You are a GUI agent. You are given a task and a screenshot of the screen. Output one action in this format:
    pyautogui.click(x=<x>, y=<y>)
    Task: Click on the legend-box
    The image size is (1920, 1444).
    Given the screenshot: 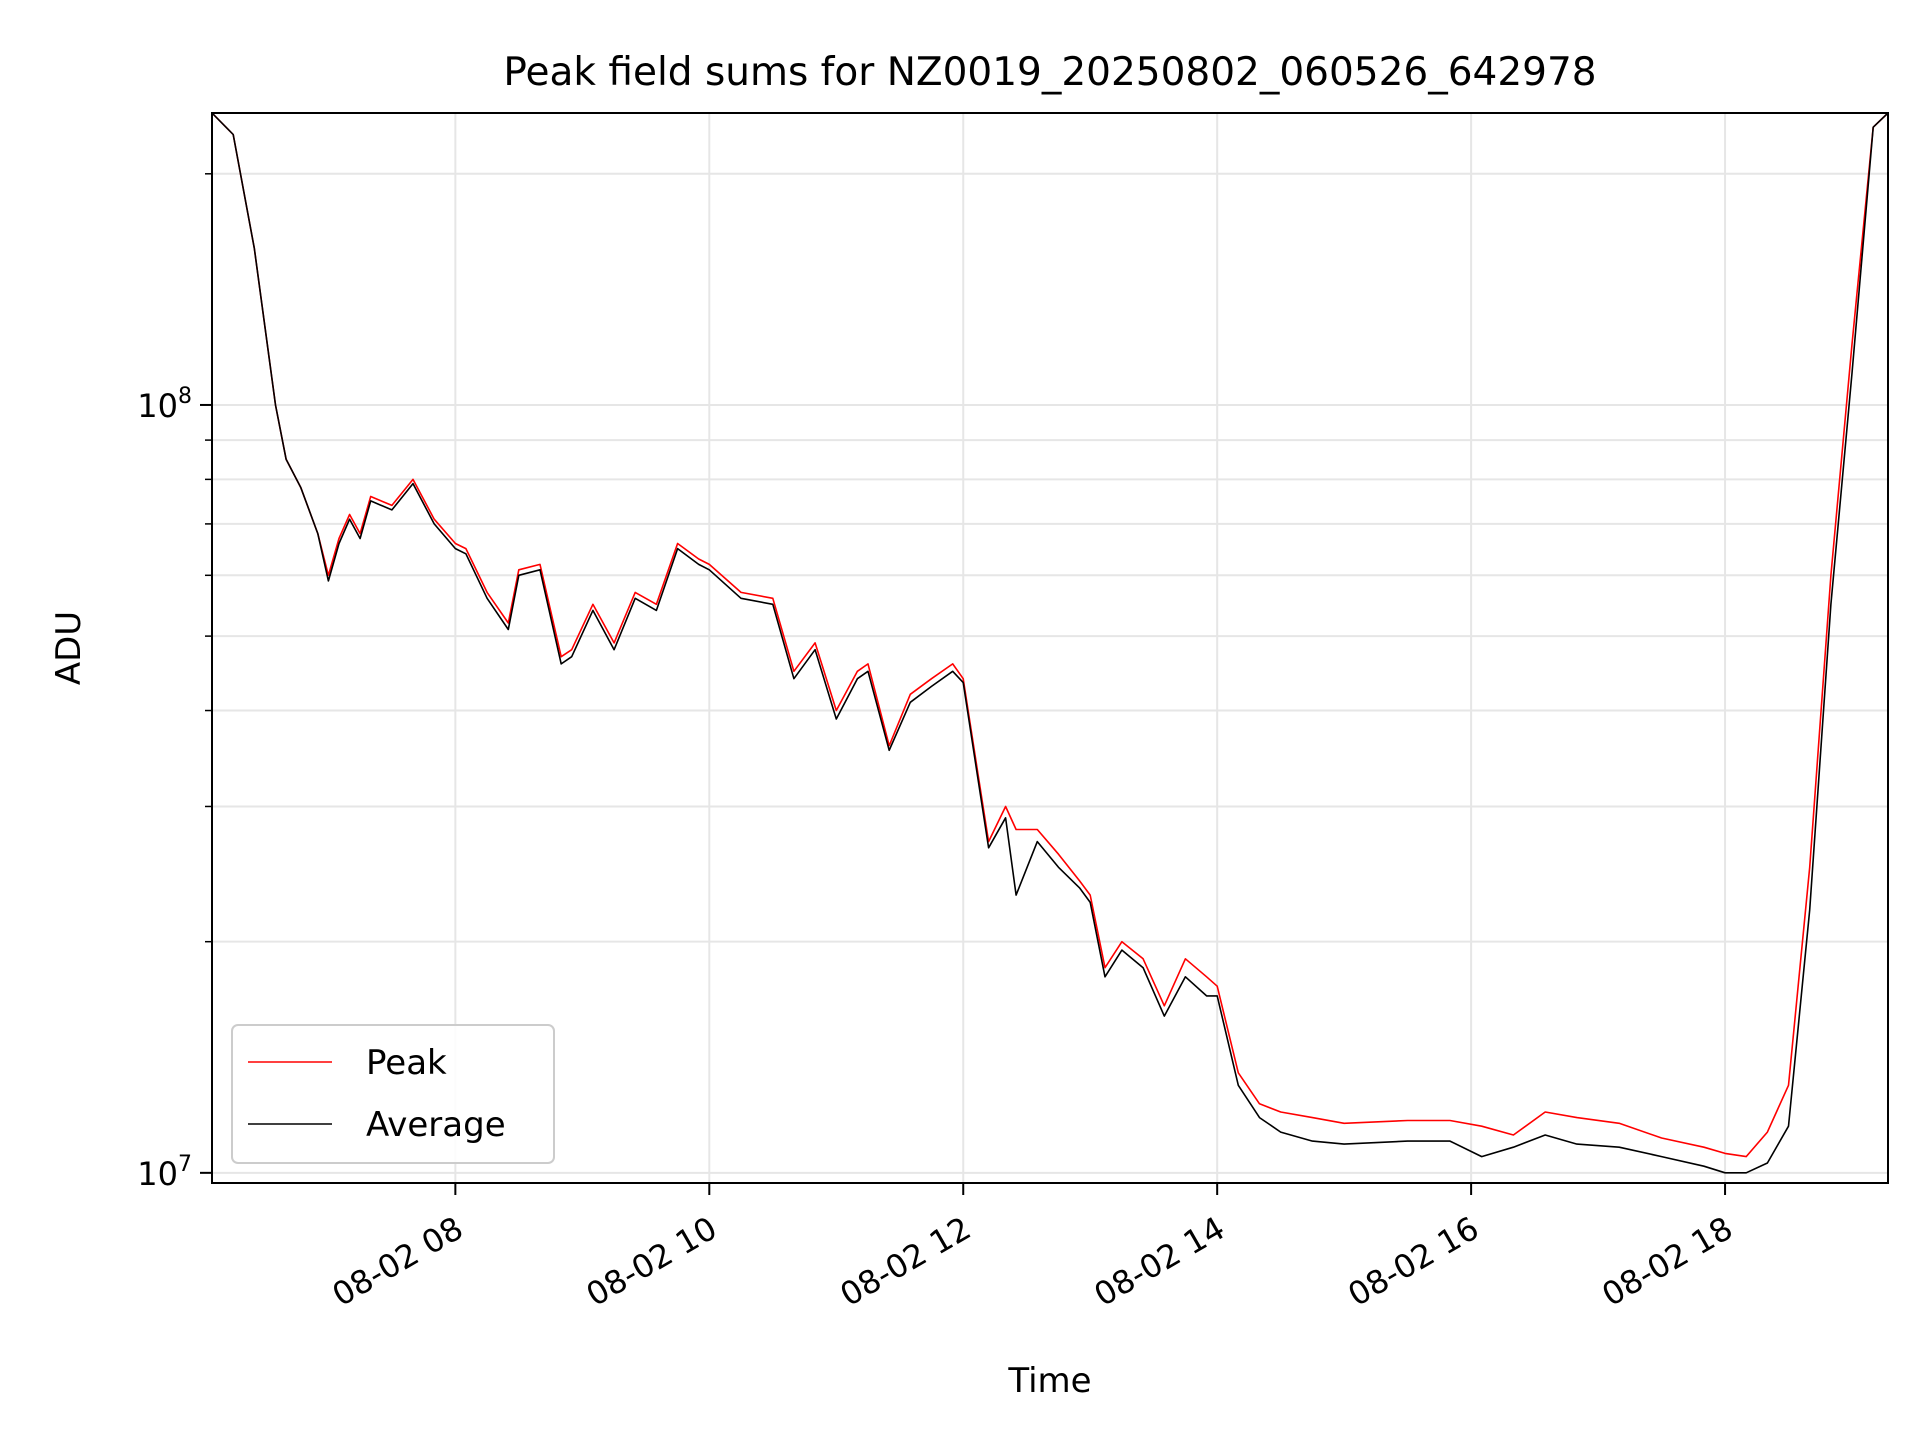 What is the action you would take?
    pyautogui.click(x=393, y=1094)
    